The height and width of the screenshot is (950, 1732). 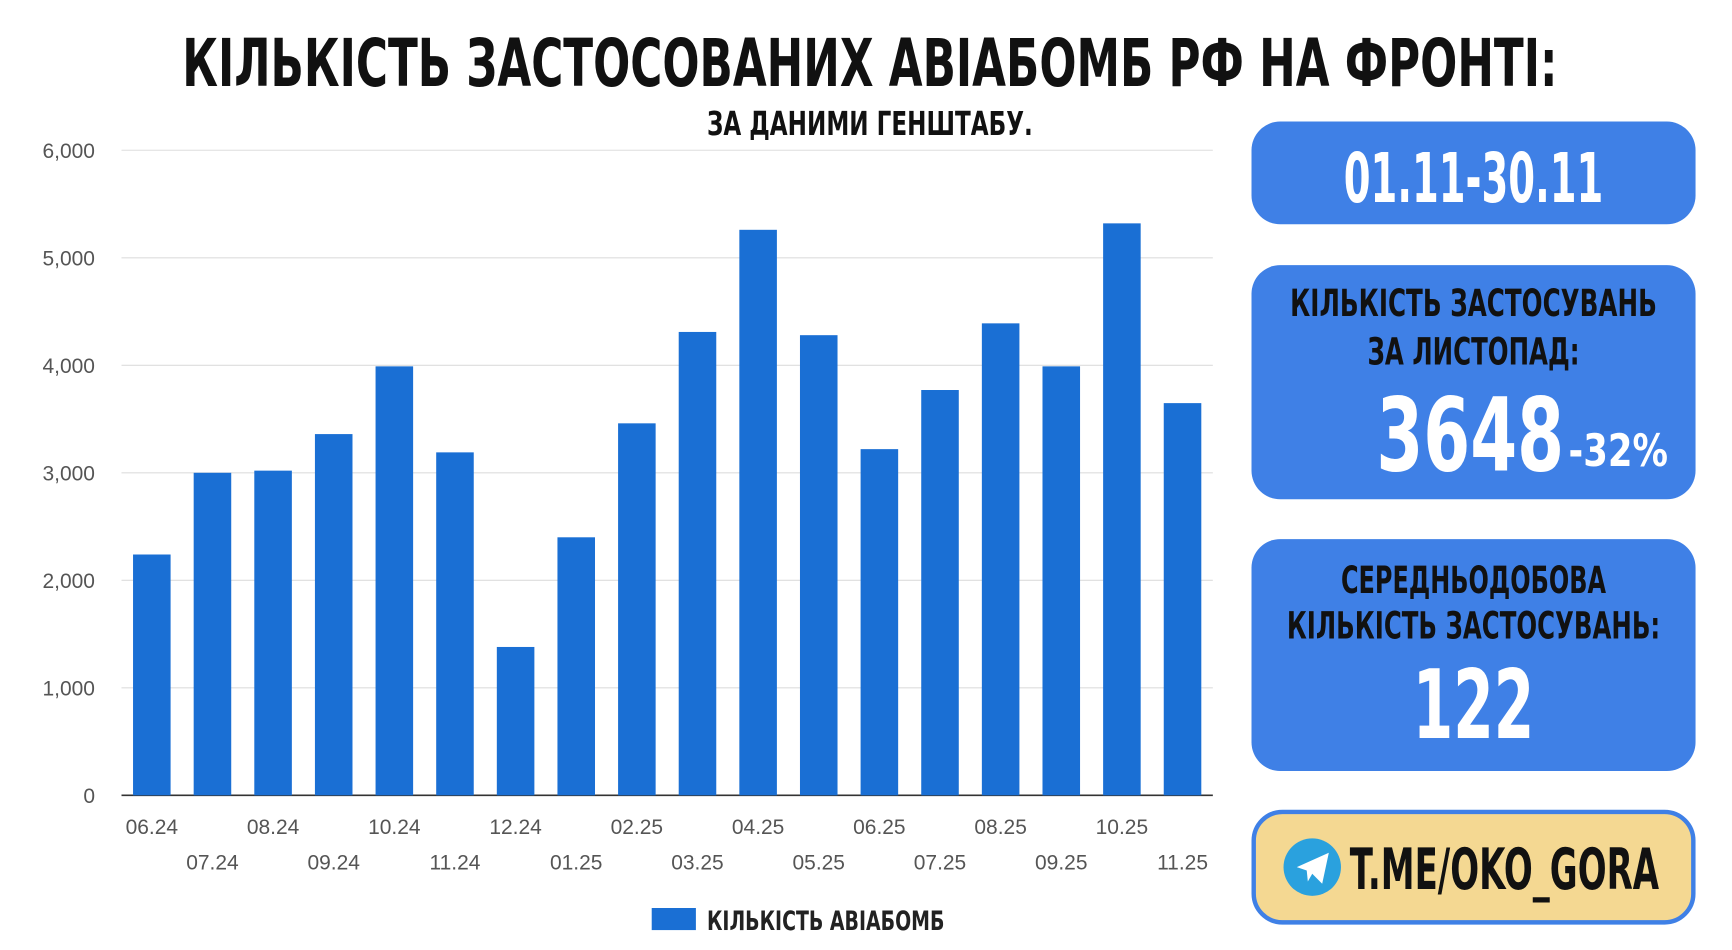 What do you see at coordinates (69, 258) in the screenshot?
I see `y-tick-label: 5,000` at bounding box center [69, 258].